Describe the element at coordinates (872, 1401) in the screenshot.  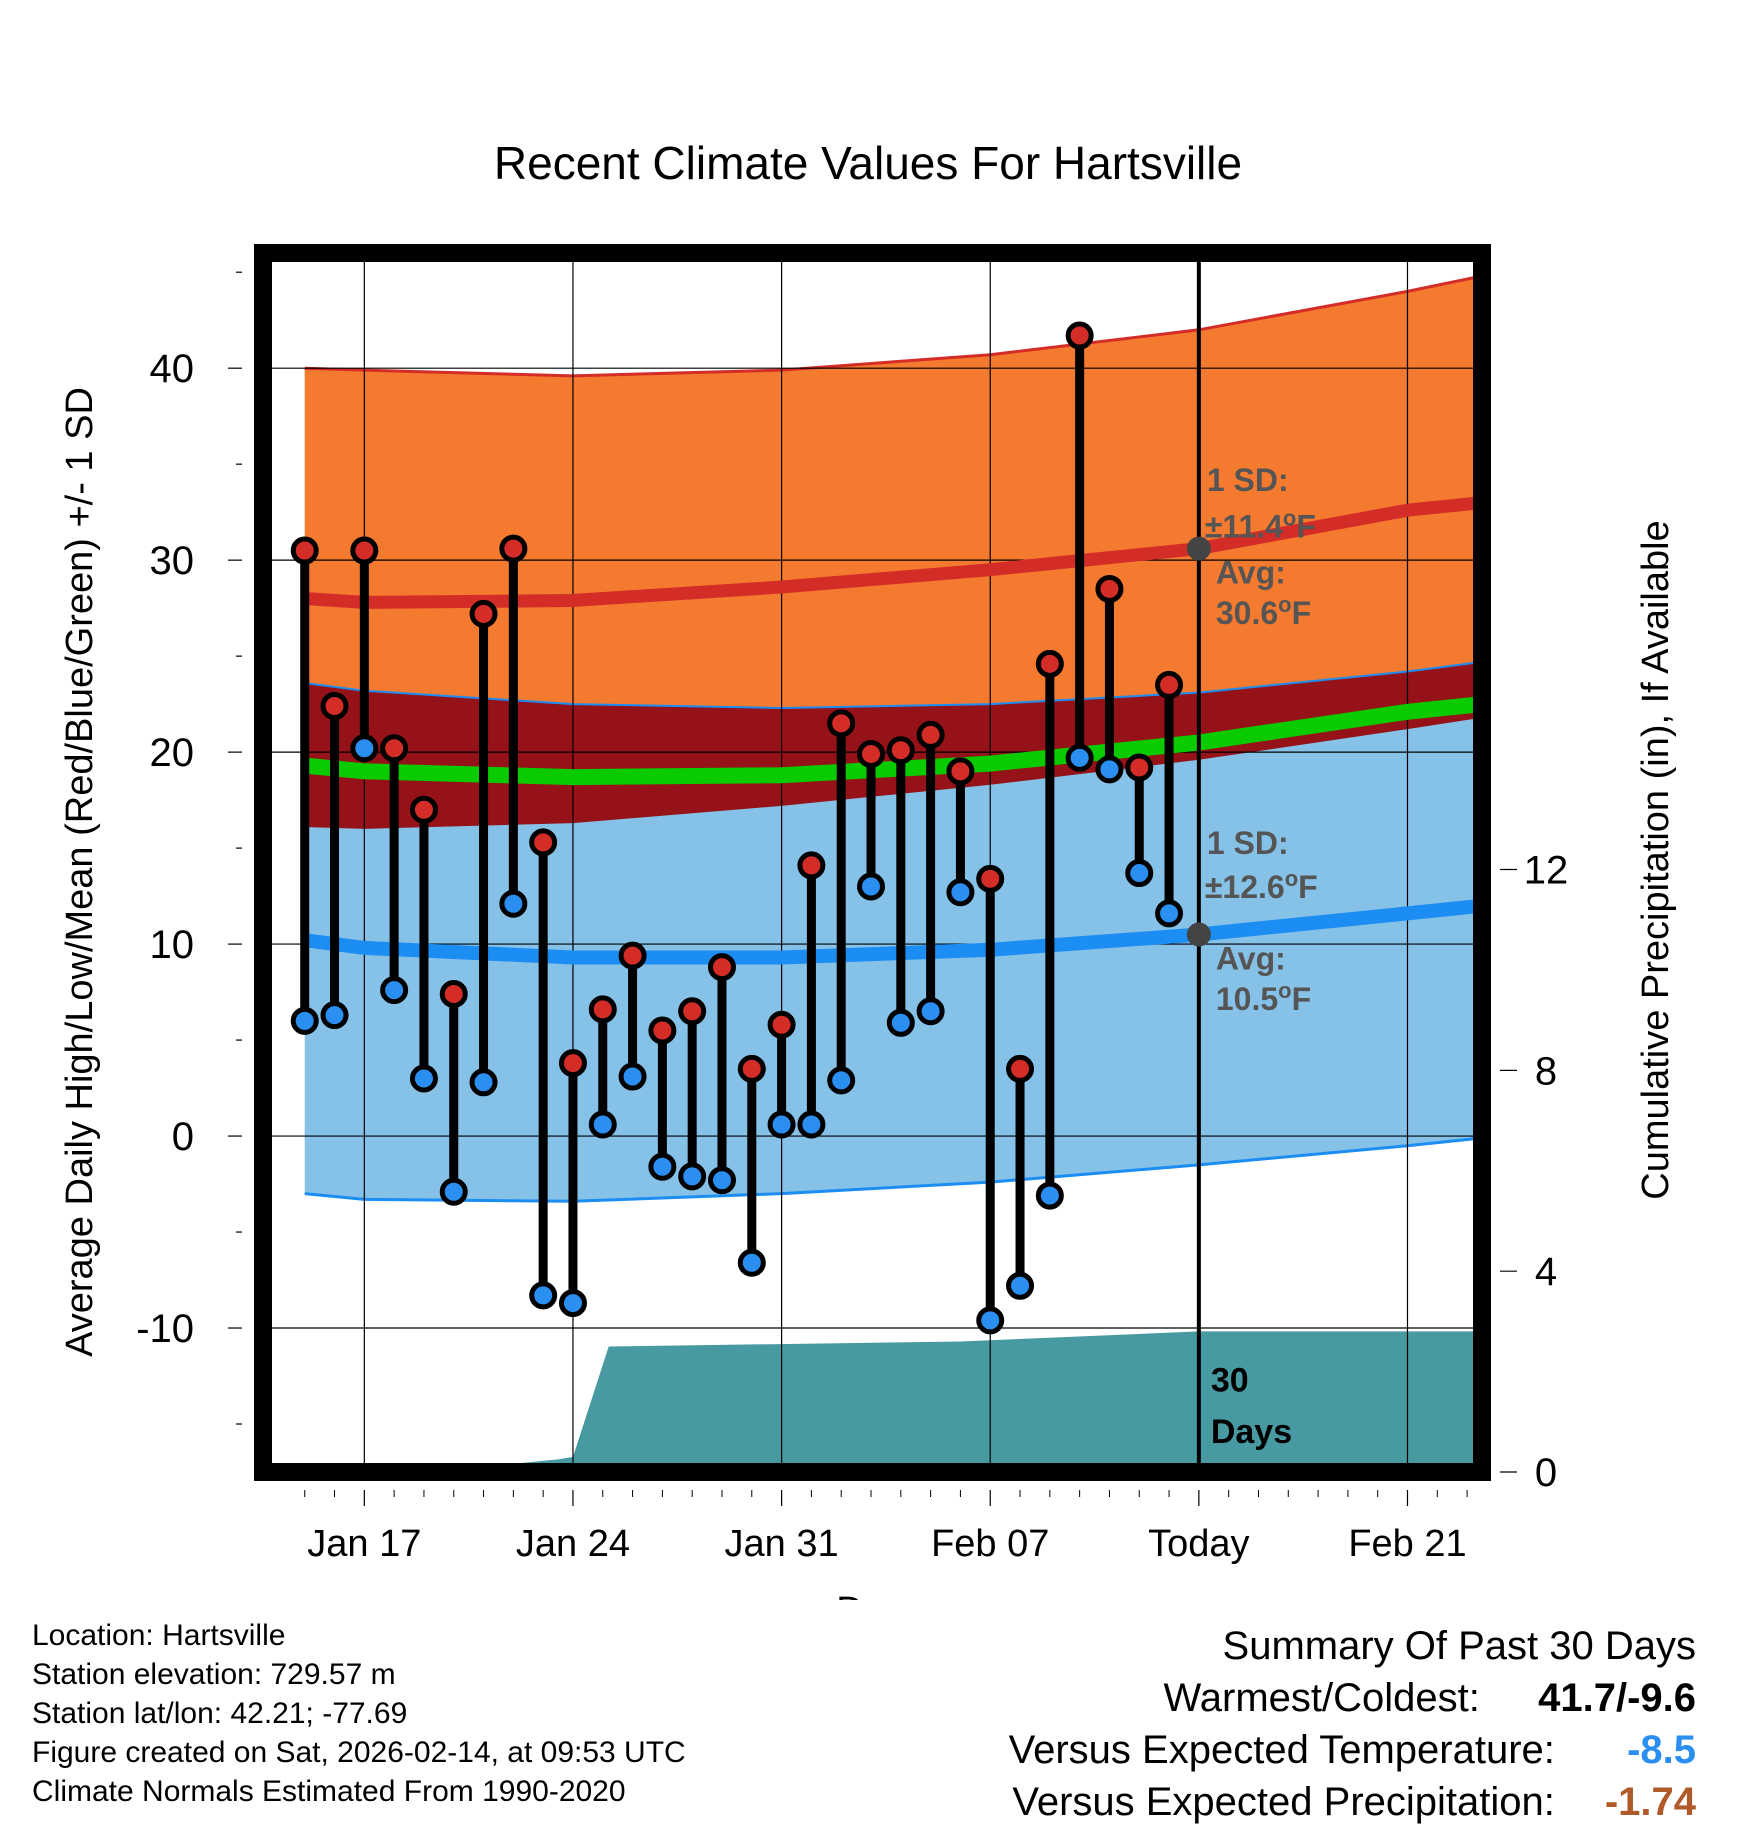
I see `precipitation-area` at that location.